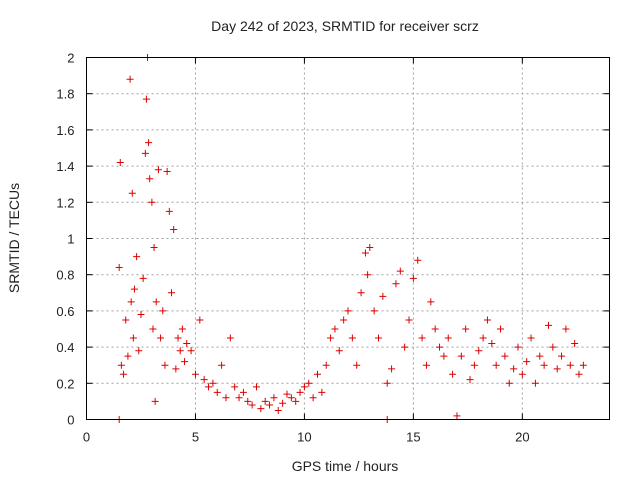  Describe the element at coordinates (65, 383) in the screenshot. I see `y-tick-label: 0.2` at that location.